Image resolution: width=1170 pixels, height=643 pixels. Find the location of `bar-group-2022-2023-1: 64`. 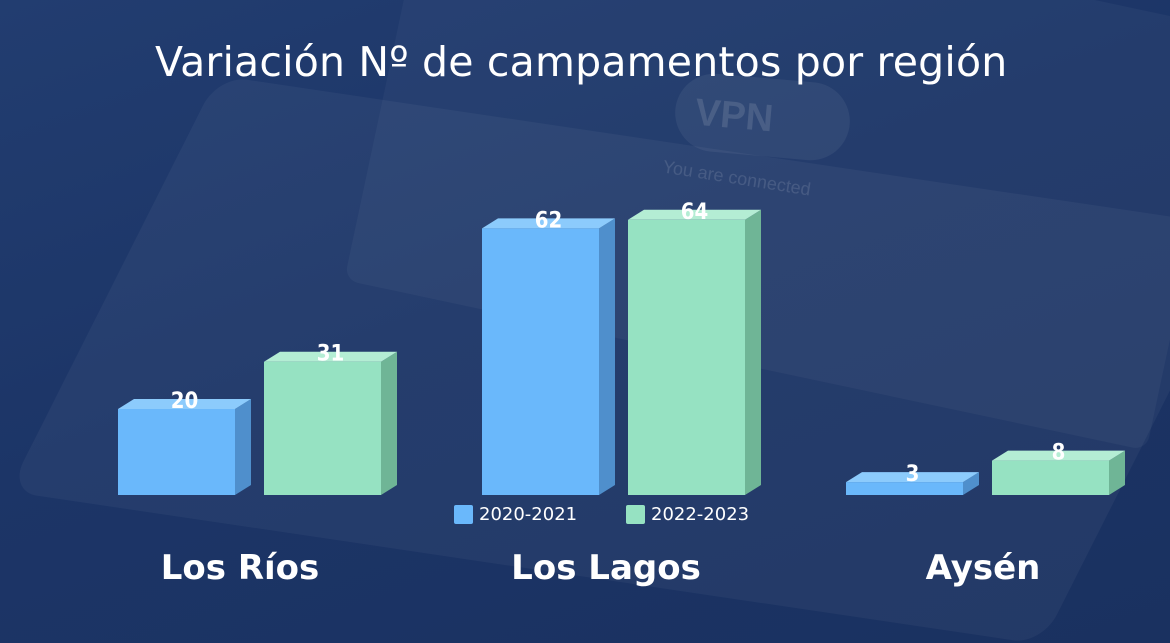

bar-group-2022-2023-1: 64 is located at coordinates (694, 348).